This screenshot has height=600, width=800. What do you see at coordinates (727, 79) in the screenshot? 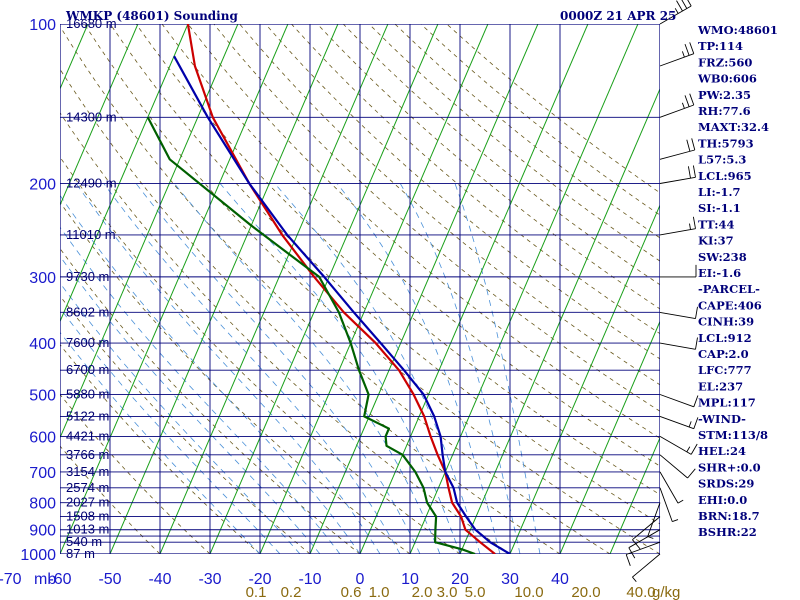
I see `index-item: WB0:606` at bounding box center [727, 79].